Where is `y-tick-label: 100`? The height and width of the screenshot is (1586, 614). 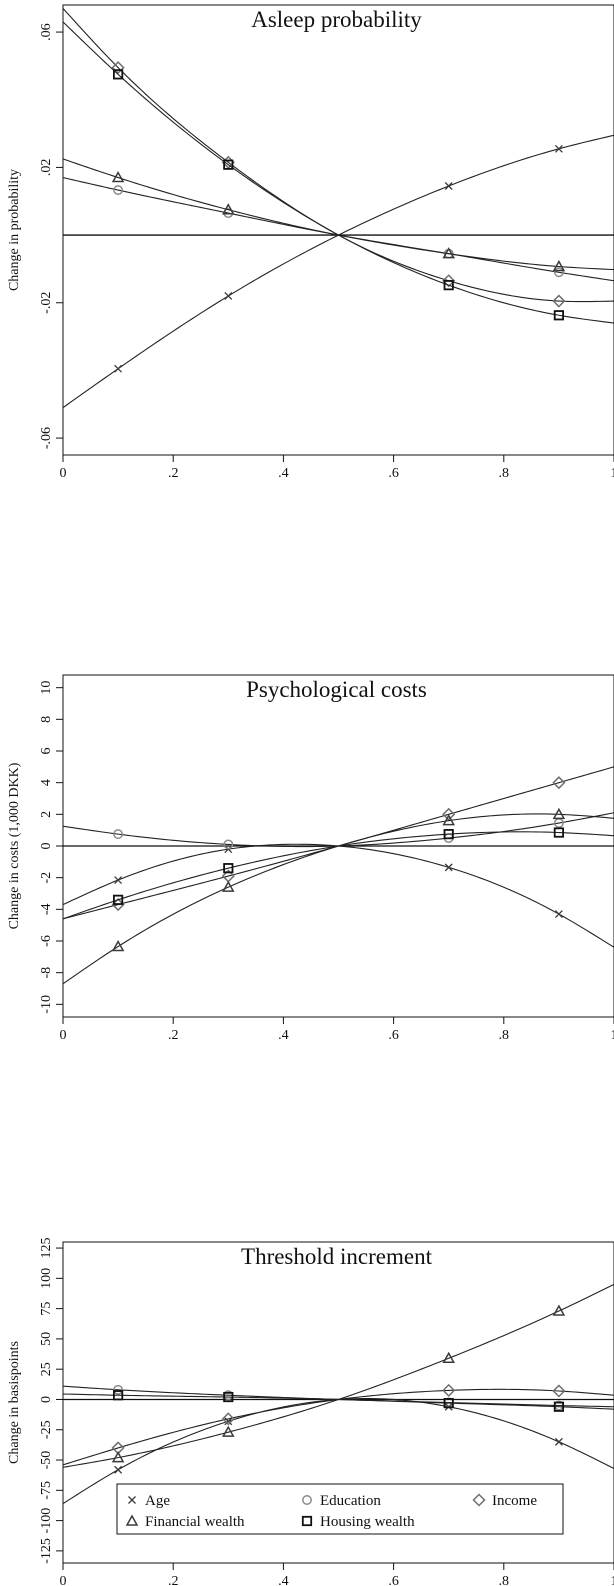
y-tick-label: 100 is located at coordinates (46, 1278).